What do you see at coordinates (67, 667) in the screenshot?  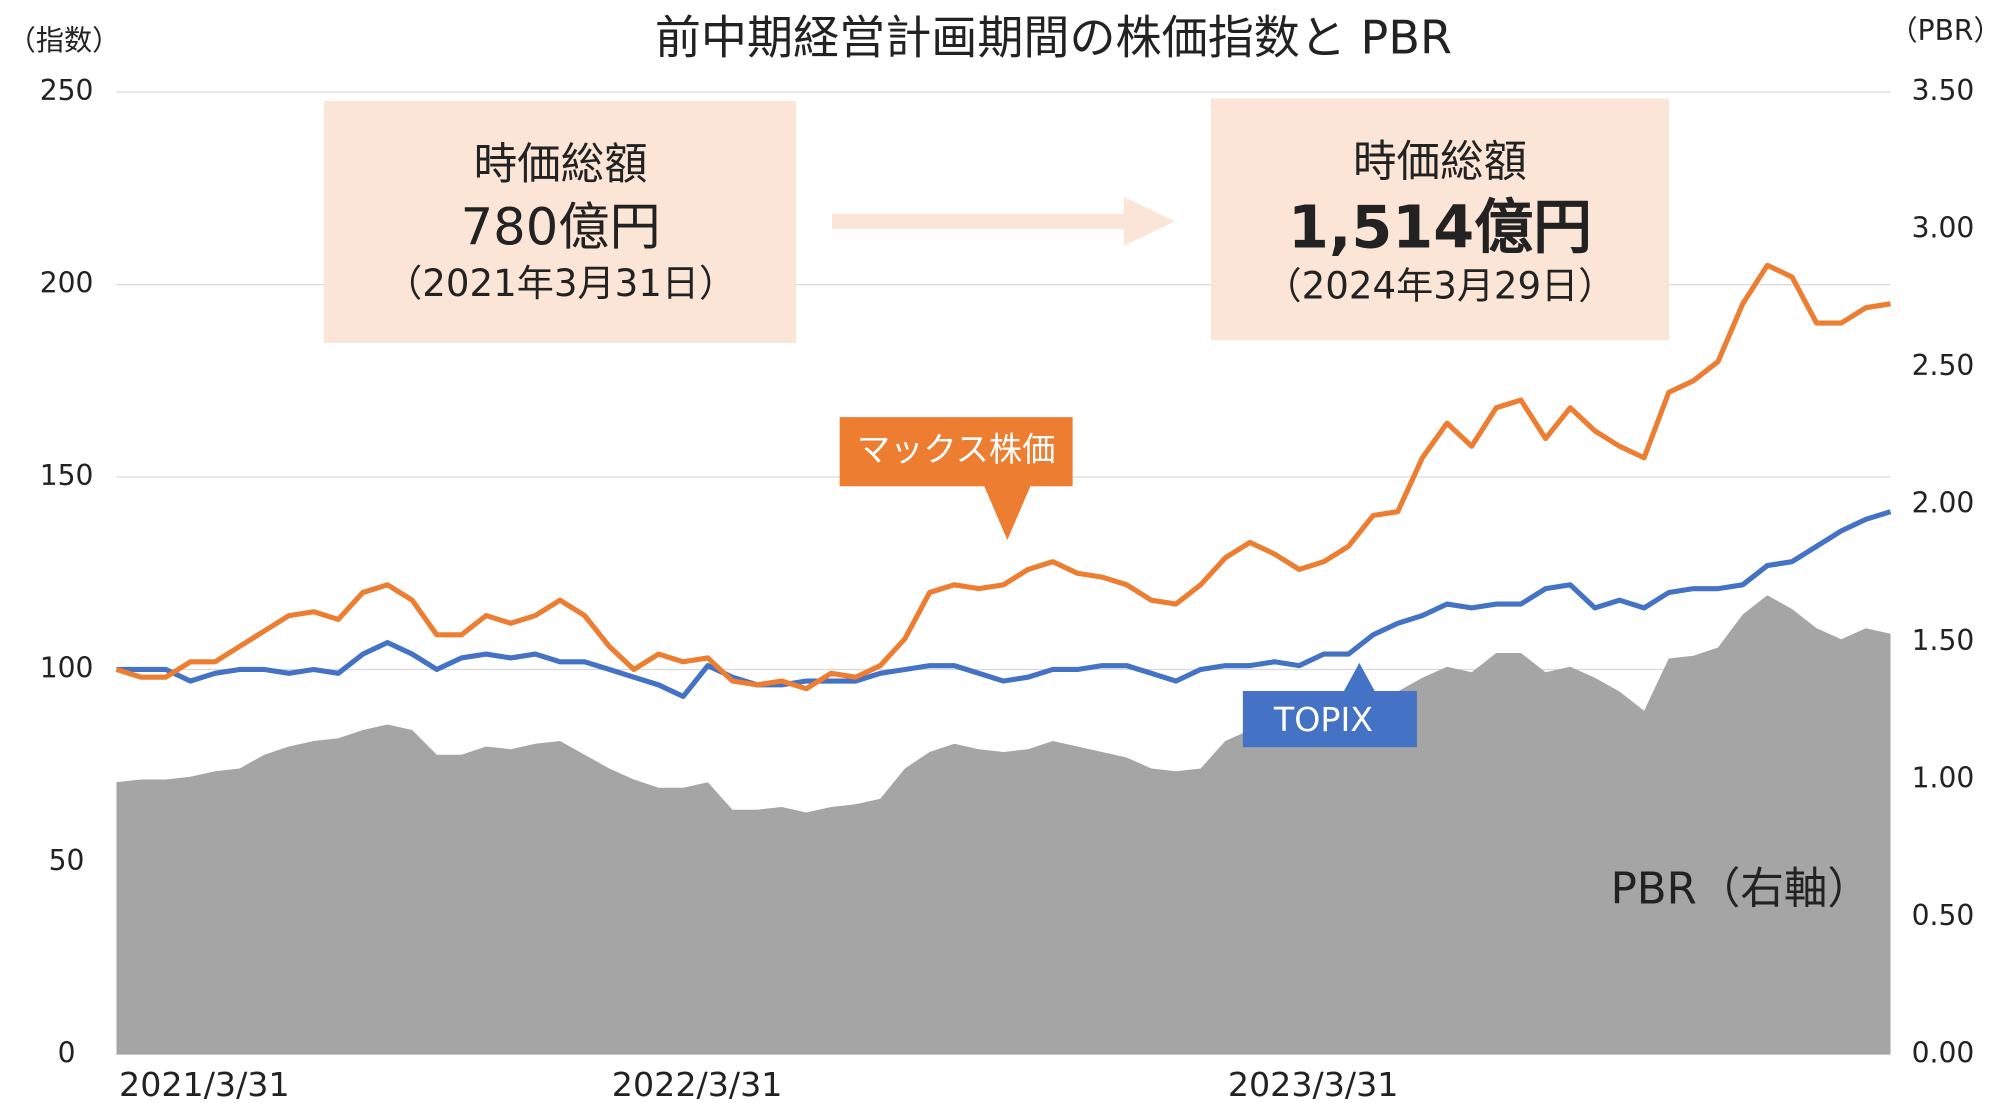 I see `y-tick-label: 100` at bounding box center [67, 667].